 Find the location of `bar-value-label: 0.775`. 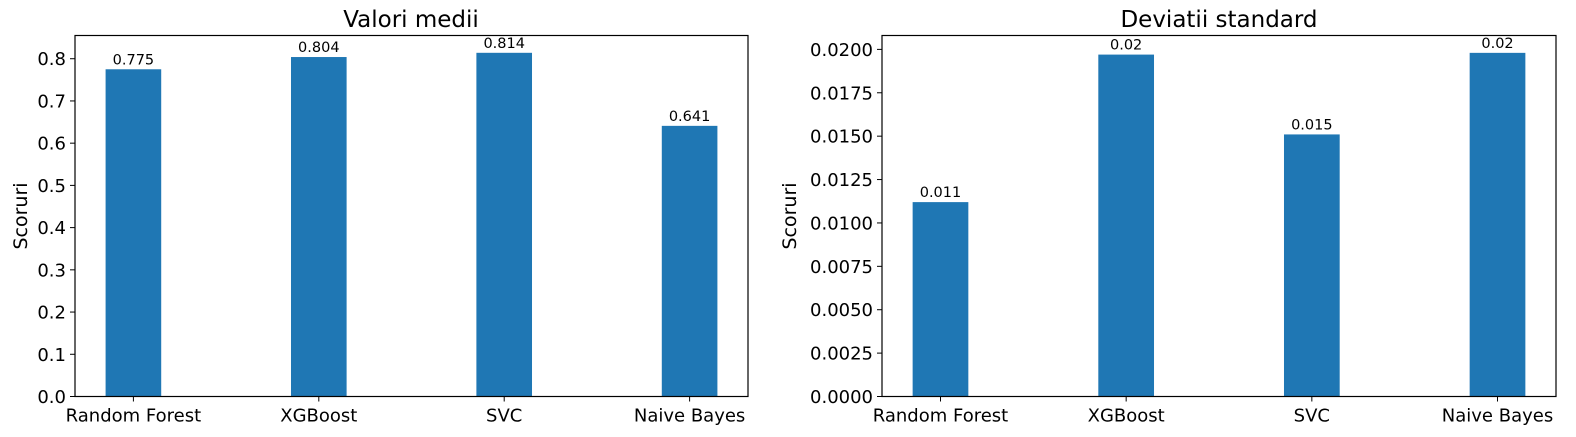

bar-value-label: 0.775 is located at coordinates (134, 60).